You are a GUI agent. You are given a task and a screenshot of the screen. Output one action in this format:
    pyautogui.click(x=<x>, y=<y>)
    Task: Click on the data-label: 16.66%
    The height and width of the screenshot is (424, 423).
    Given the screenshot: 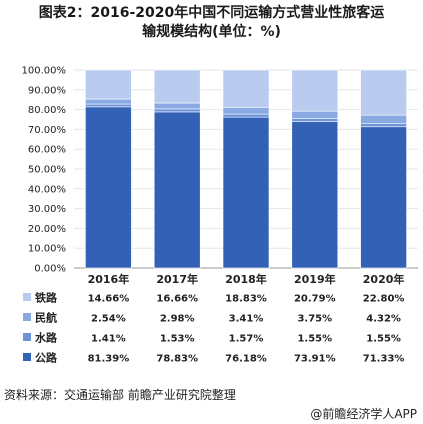 What is the action you would take?
    pyautogui.click(x=177, y=299)
    